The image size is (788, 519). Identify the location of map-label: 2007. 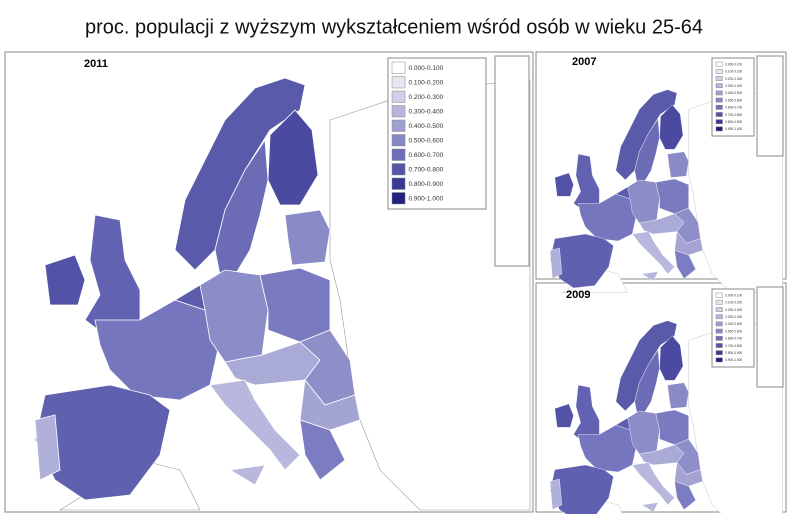
(584, 62).